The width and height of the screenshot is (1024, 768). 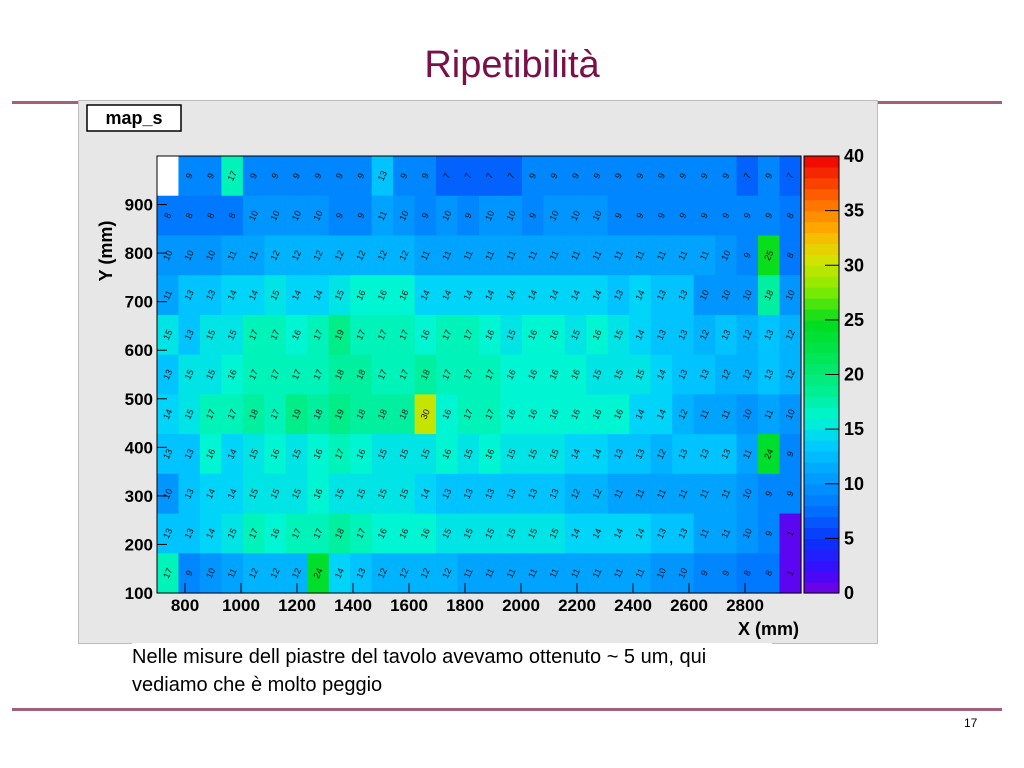 What do you see at coordinates (185, 605) in the screenshot?
I see `x-tick-label: 800` at bounding box center [185, 605].